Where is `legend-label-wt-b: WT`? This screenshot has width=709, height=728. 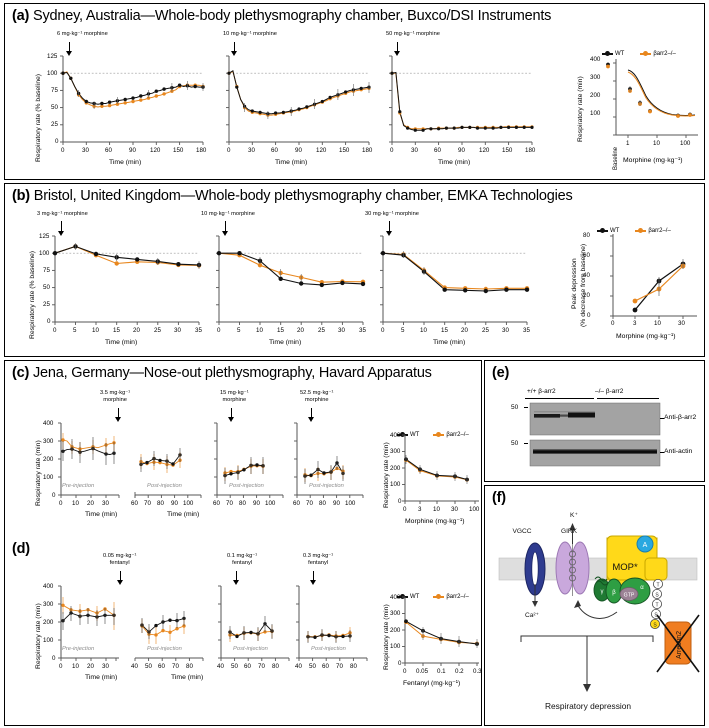 legend-label-wt-b: WT is located at coordinates (615, 231).